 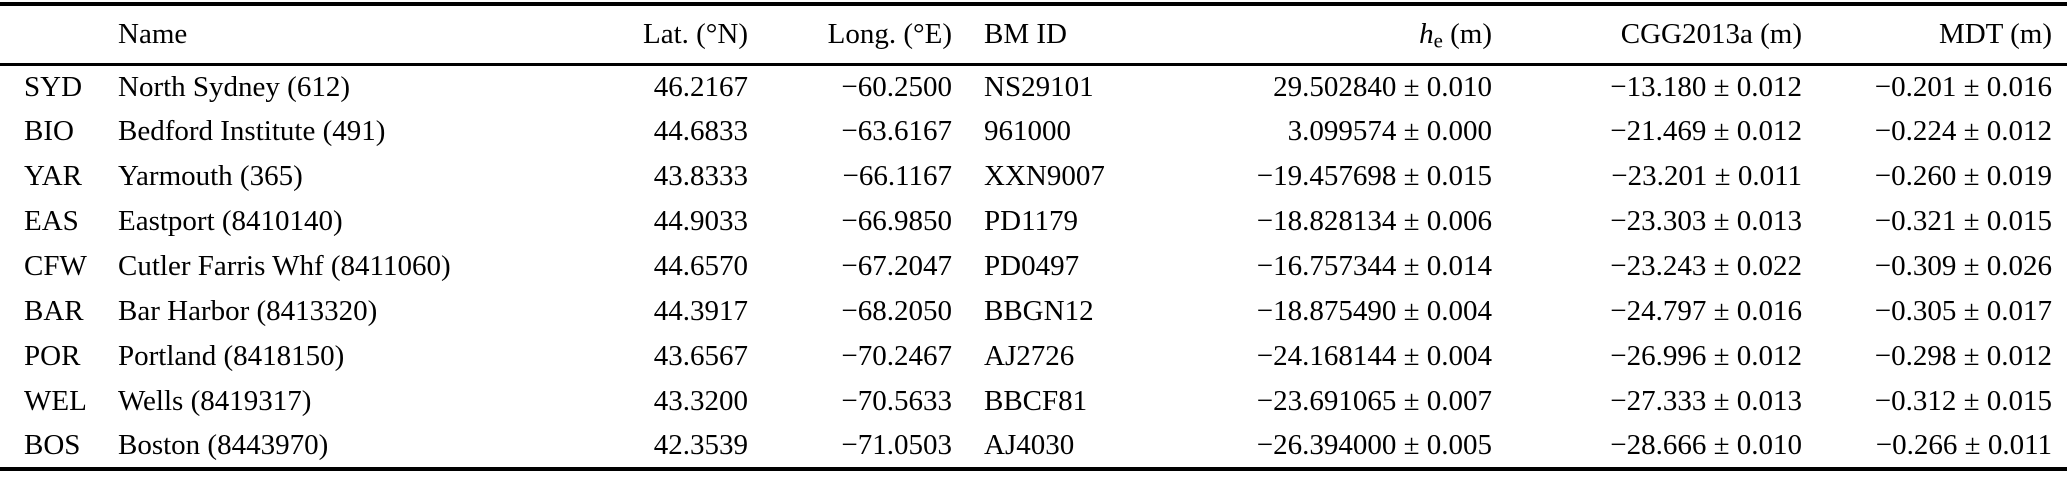 What do you see at coordinates (1963, 131) in the screenshot?
I see `cell-mdt: −0.224 ± 0.012` at bounding box center [1963, 131].